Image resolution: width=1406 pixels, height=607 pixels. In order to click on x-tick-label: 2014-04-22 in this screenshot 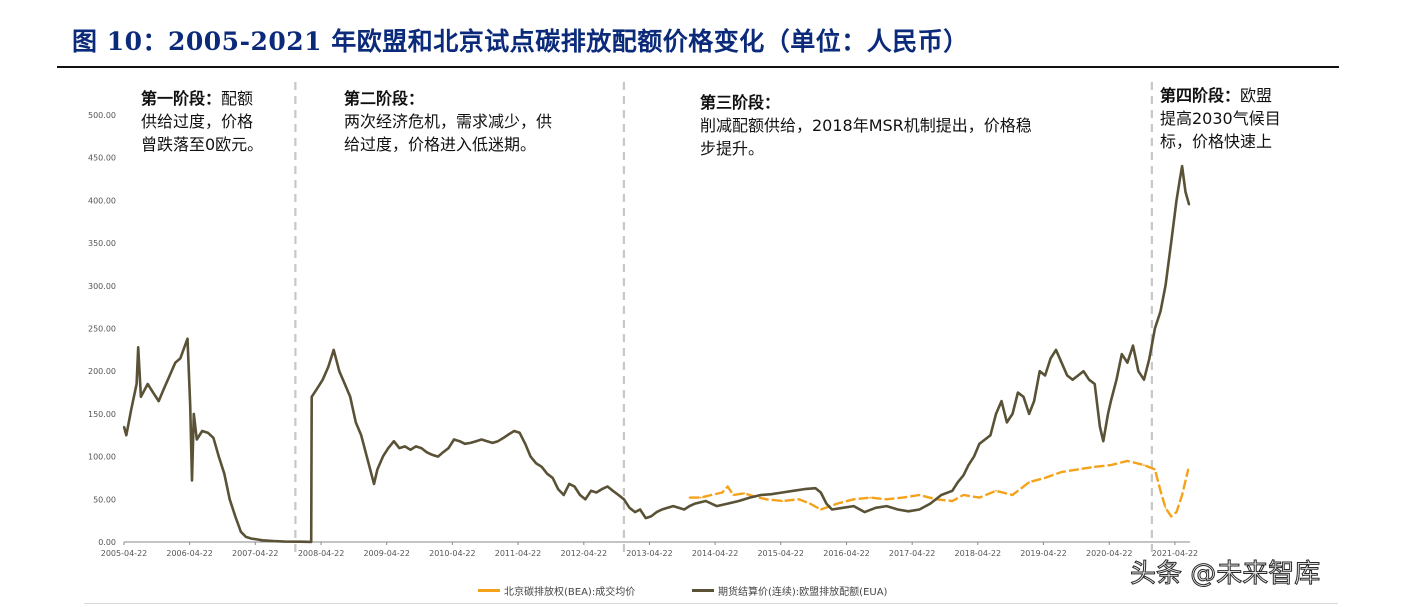, I will do `click(715, 553)`.